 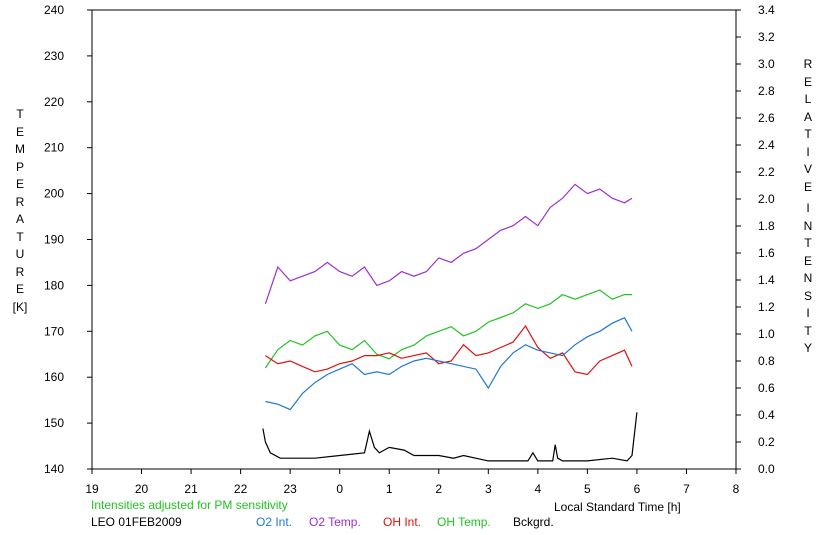 I want to click on left-tick-label: 190, so click(x=54, y=240).